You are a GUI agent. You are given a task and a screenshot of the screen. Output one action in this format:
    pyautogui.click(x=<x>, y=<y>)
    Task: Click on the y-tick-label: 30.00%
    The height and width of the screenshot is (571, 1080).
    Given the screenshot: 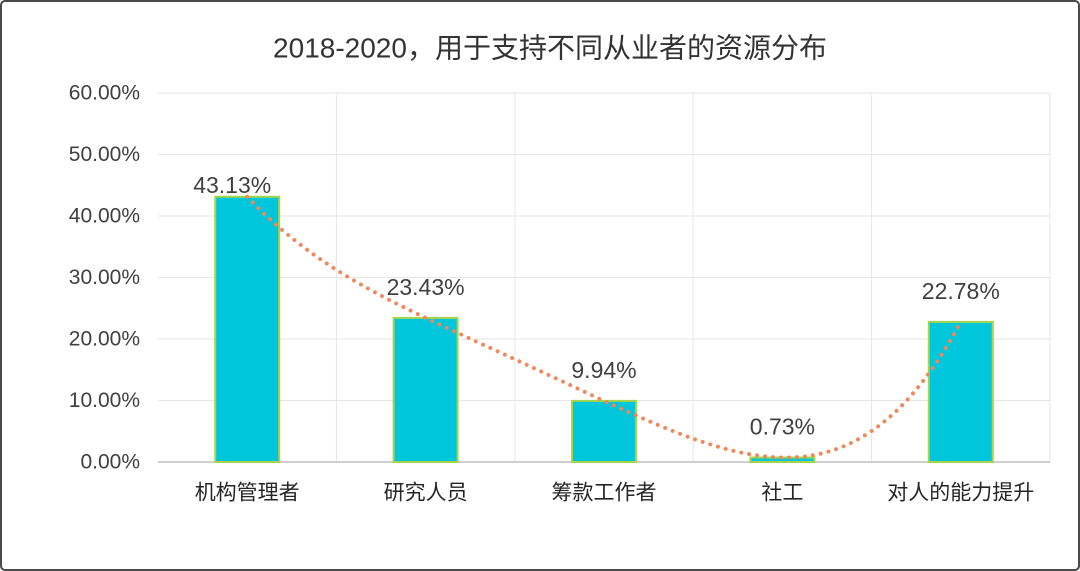 What is the action you would take?
    pyautogui.click(x=104, y=277)
    